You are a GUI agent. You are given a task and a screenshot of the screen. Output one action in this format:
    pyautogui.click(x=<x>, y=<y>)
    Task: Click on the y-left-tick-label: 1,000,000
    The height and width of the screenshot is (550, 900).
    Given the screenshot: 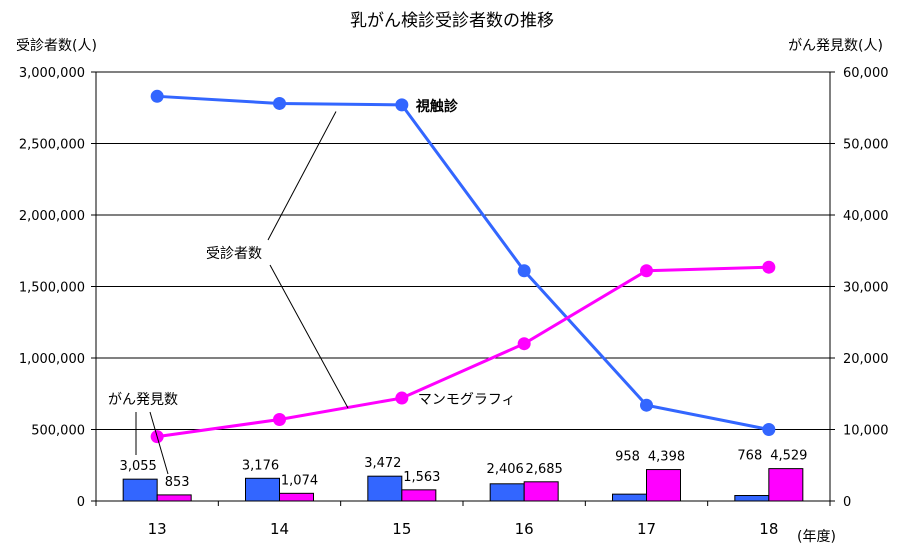 What is the action you would take?
    pyautogui.click(x=52, y=359)
    